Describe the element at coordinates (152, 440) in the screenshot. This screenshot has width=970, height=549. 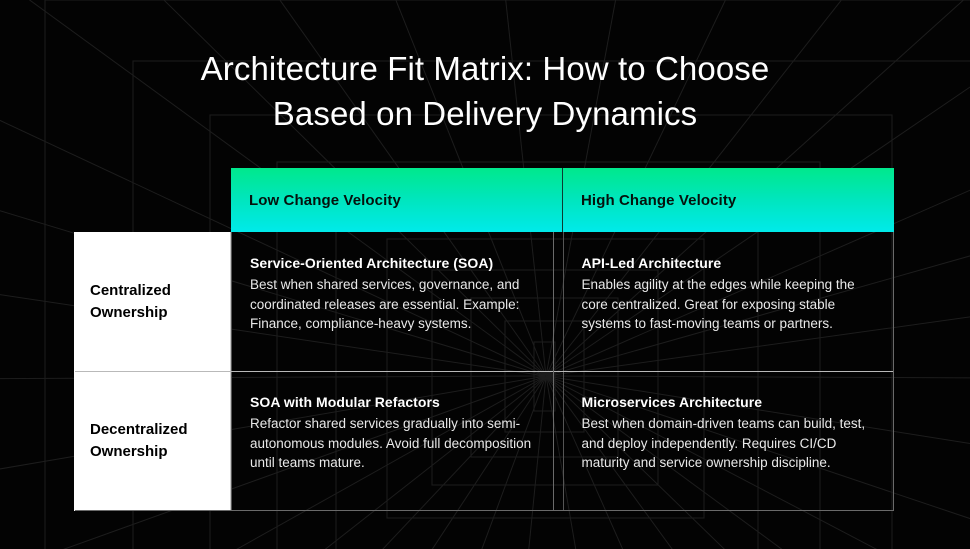
I see `row-label-decentralized-ownership: Decentralized Ownership` at that location.